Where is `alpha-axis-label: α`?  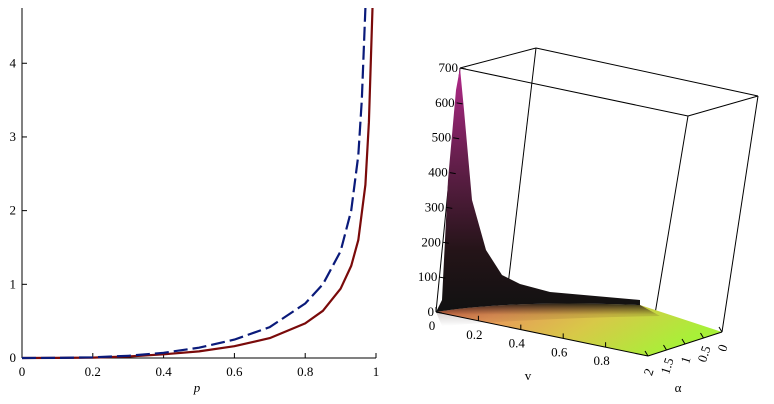 alpha-axis-label: α is located at coordinates (678, 387).